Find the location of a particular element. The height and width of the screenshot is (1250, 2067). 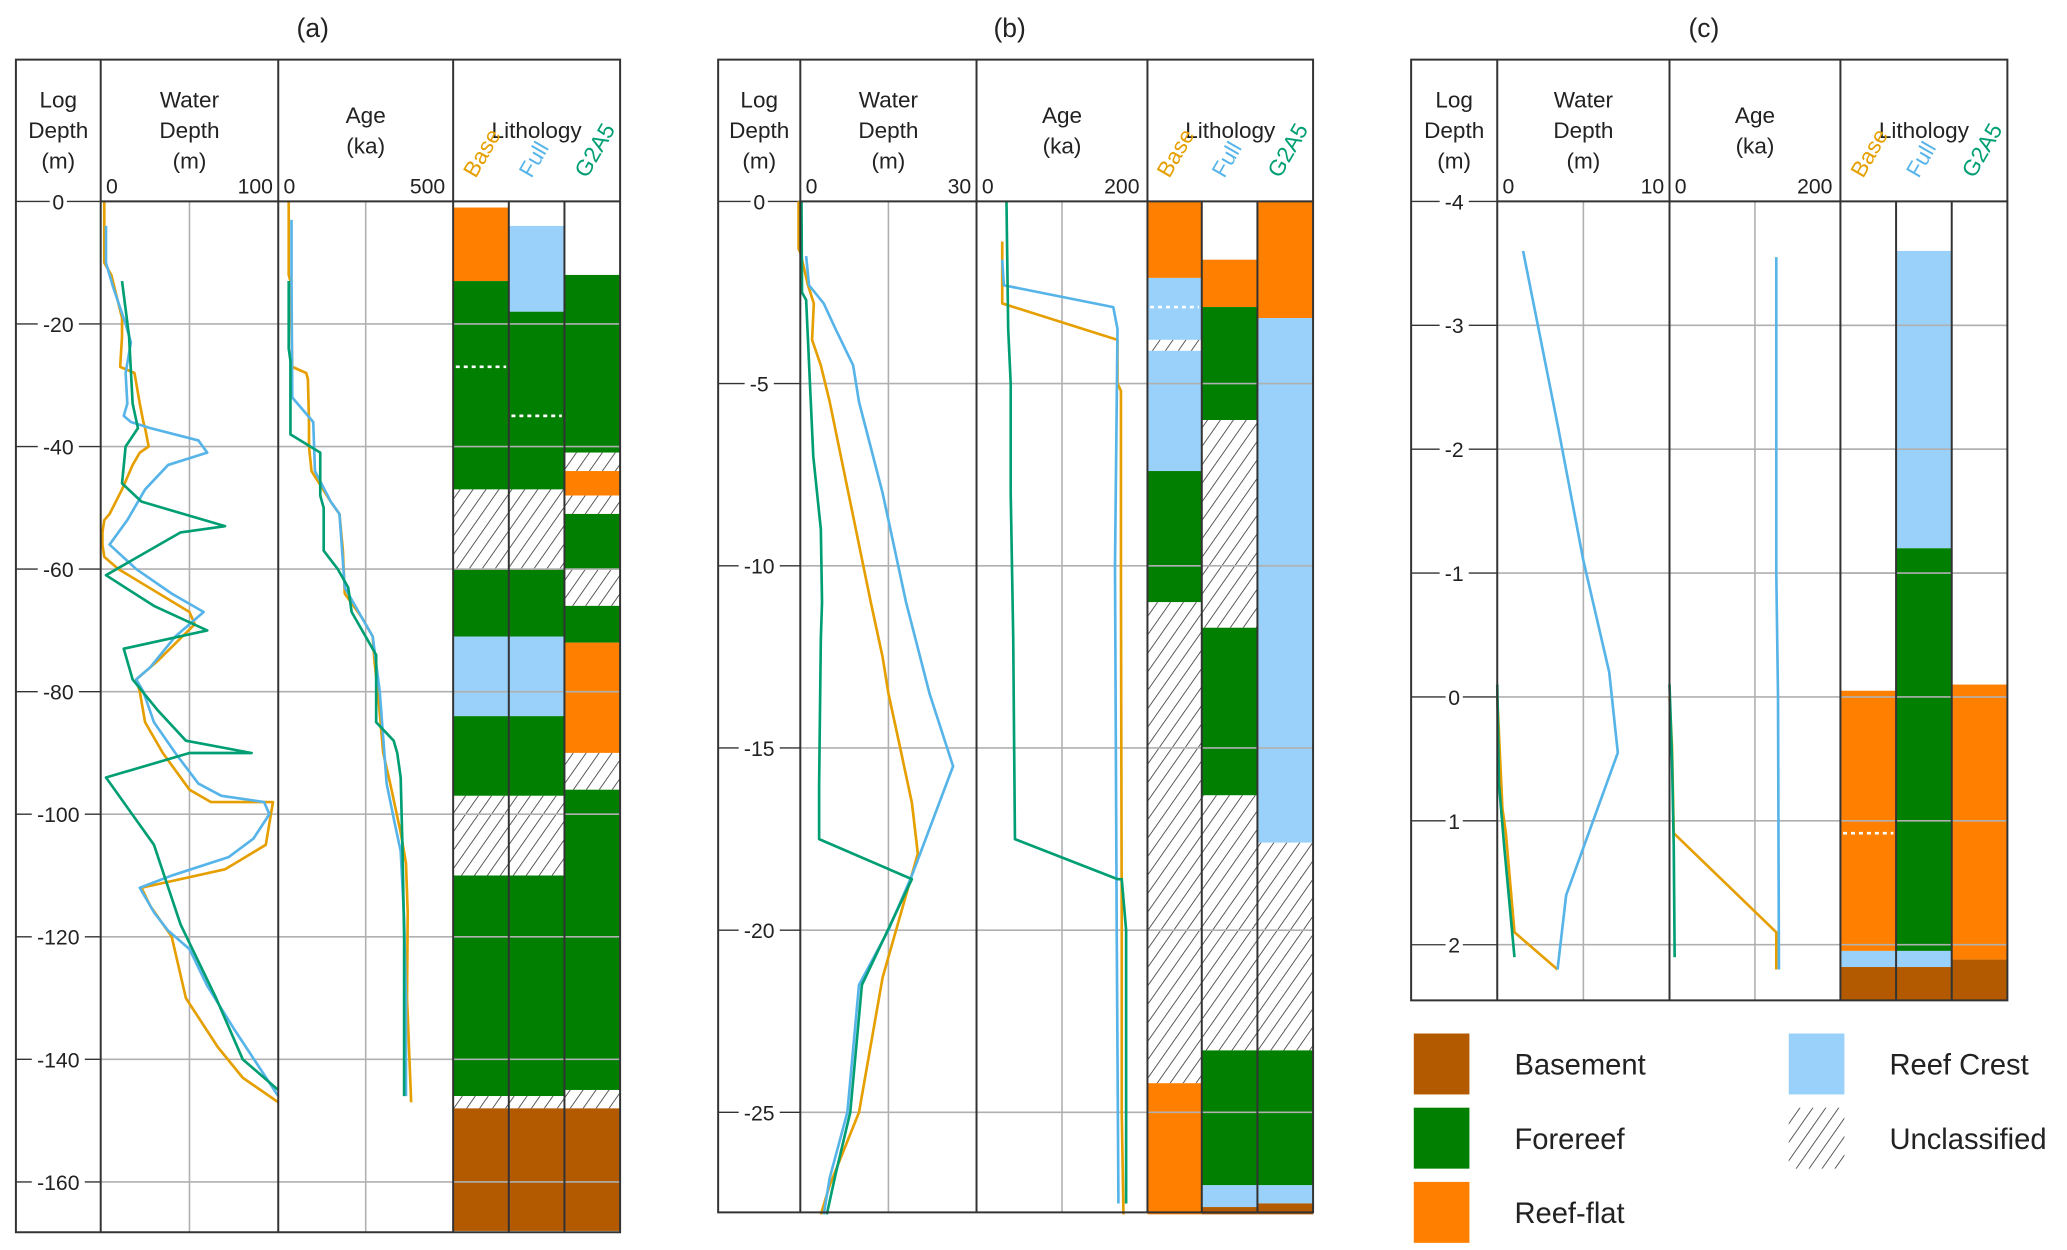

depth-tick-label: -120 is located at coordinates (58, 938).